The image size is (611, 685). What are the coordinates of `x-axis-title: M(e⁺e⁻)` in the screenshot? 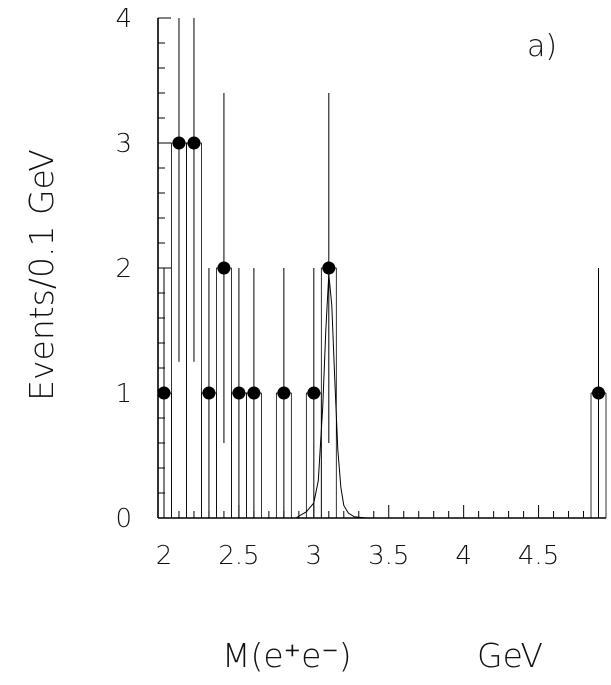 It's located at (287, 655).